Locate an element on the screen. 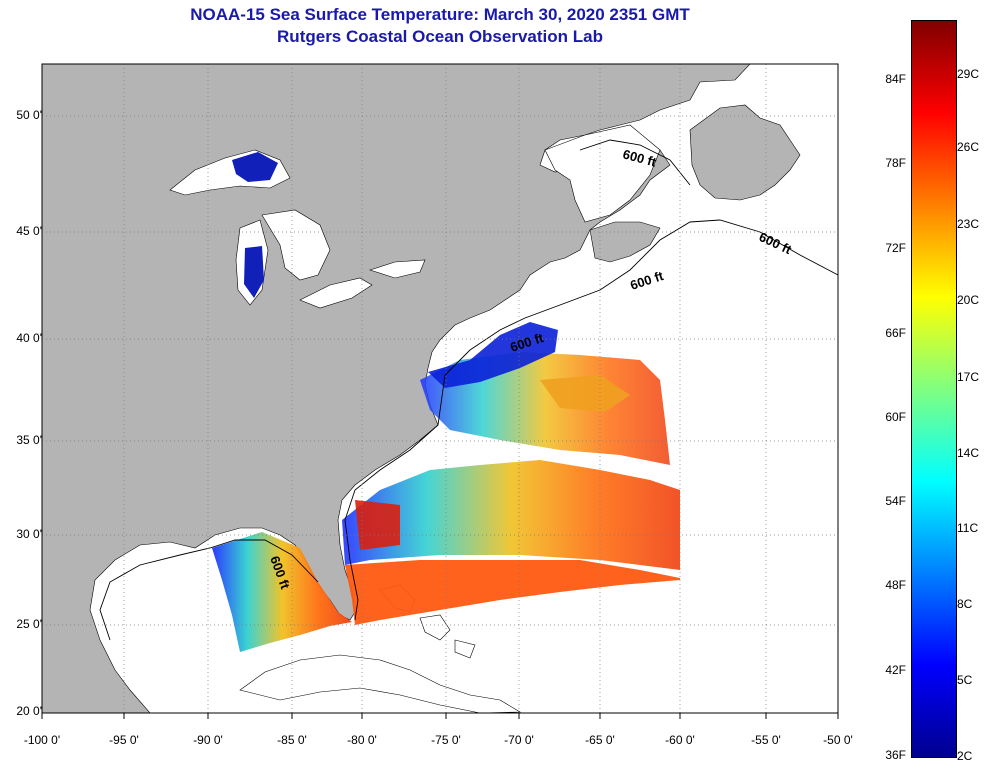  lake-erie is located at coordinates (336, 293).